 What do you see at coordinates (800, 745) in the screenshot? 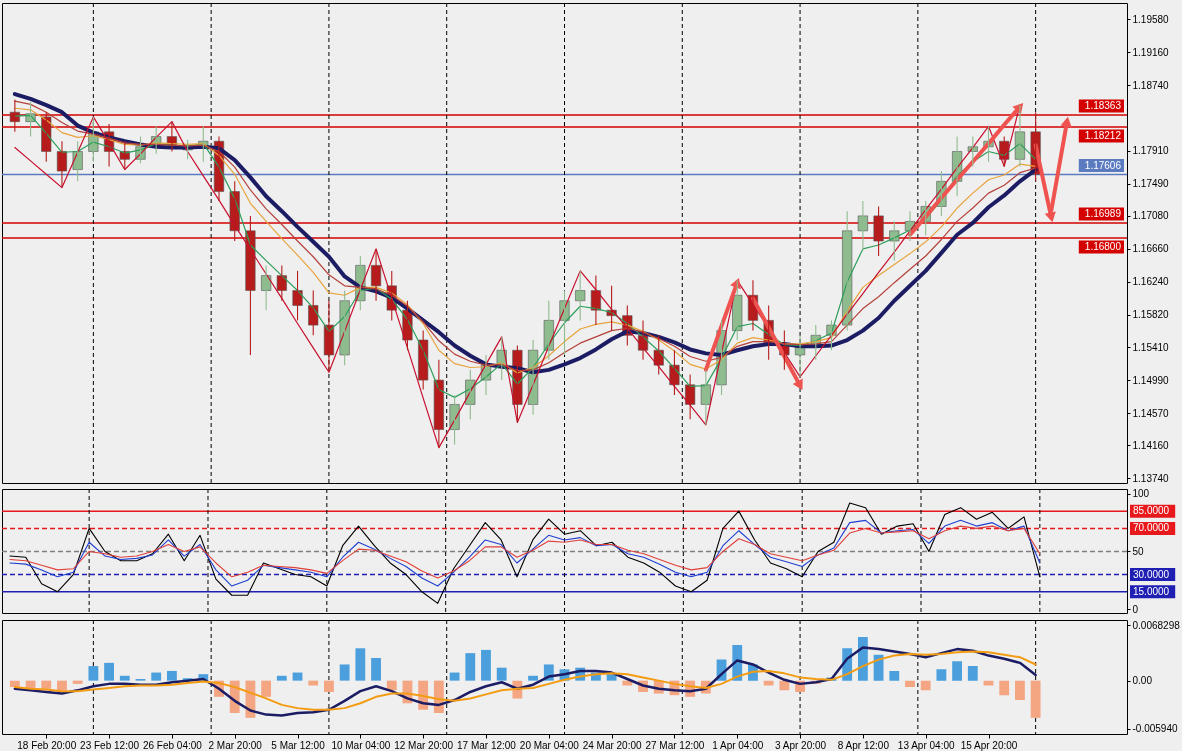
I see `x-tick-label: 3 Apr 20:00` at bounding box center [800, 745].